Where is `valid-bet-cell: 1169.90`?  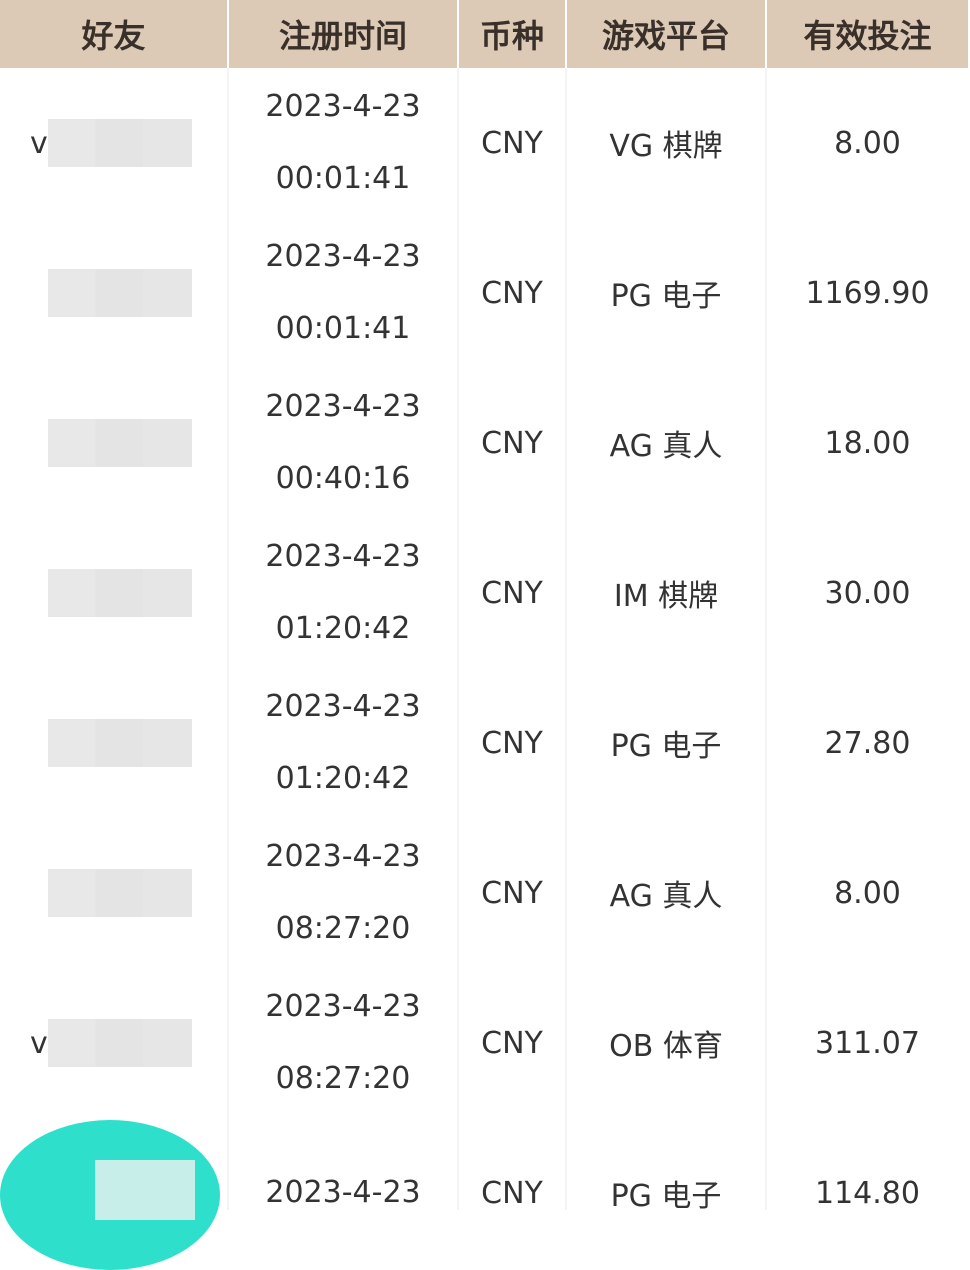
valid-bet-cell: 1169.90 is located at coordinates (867, 293).